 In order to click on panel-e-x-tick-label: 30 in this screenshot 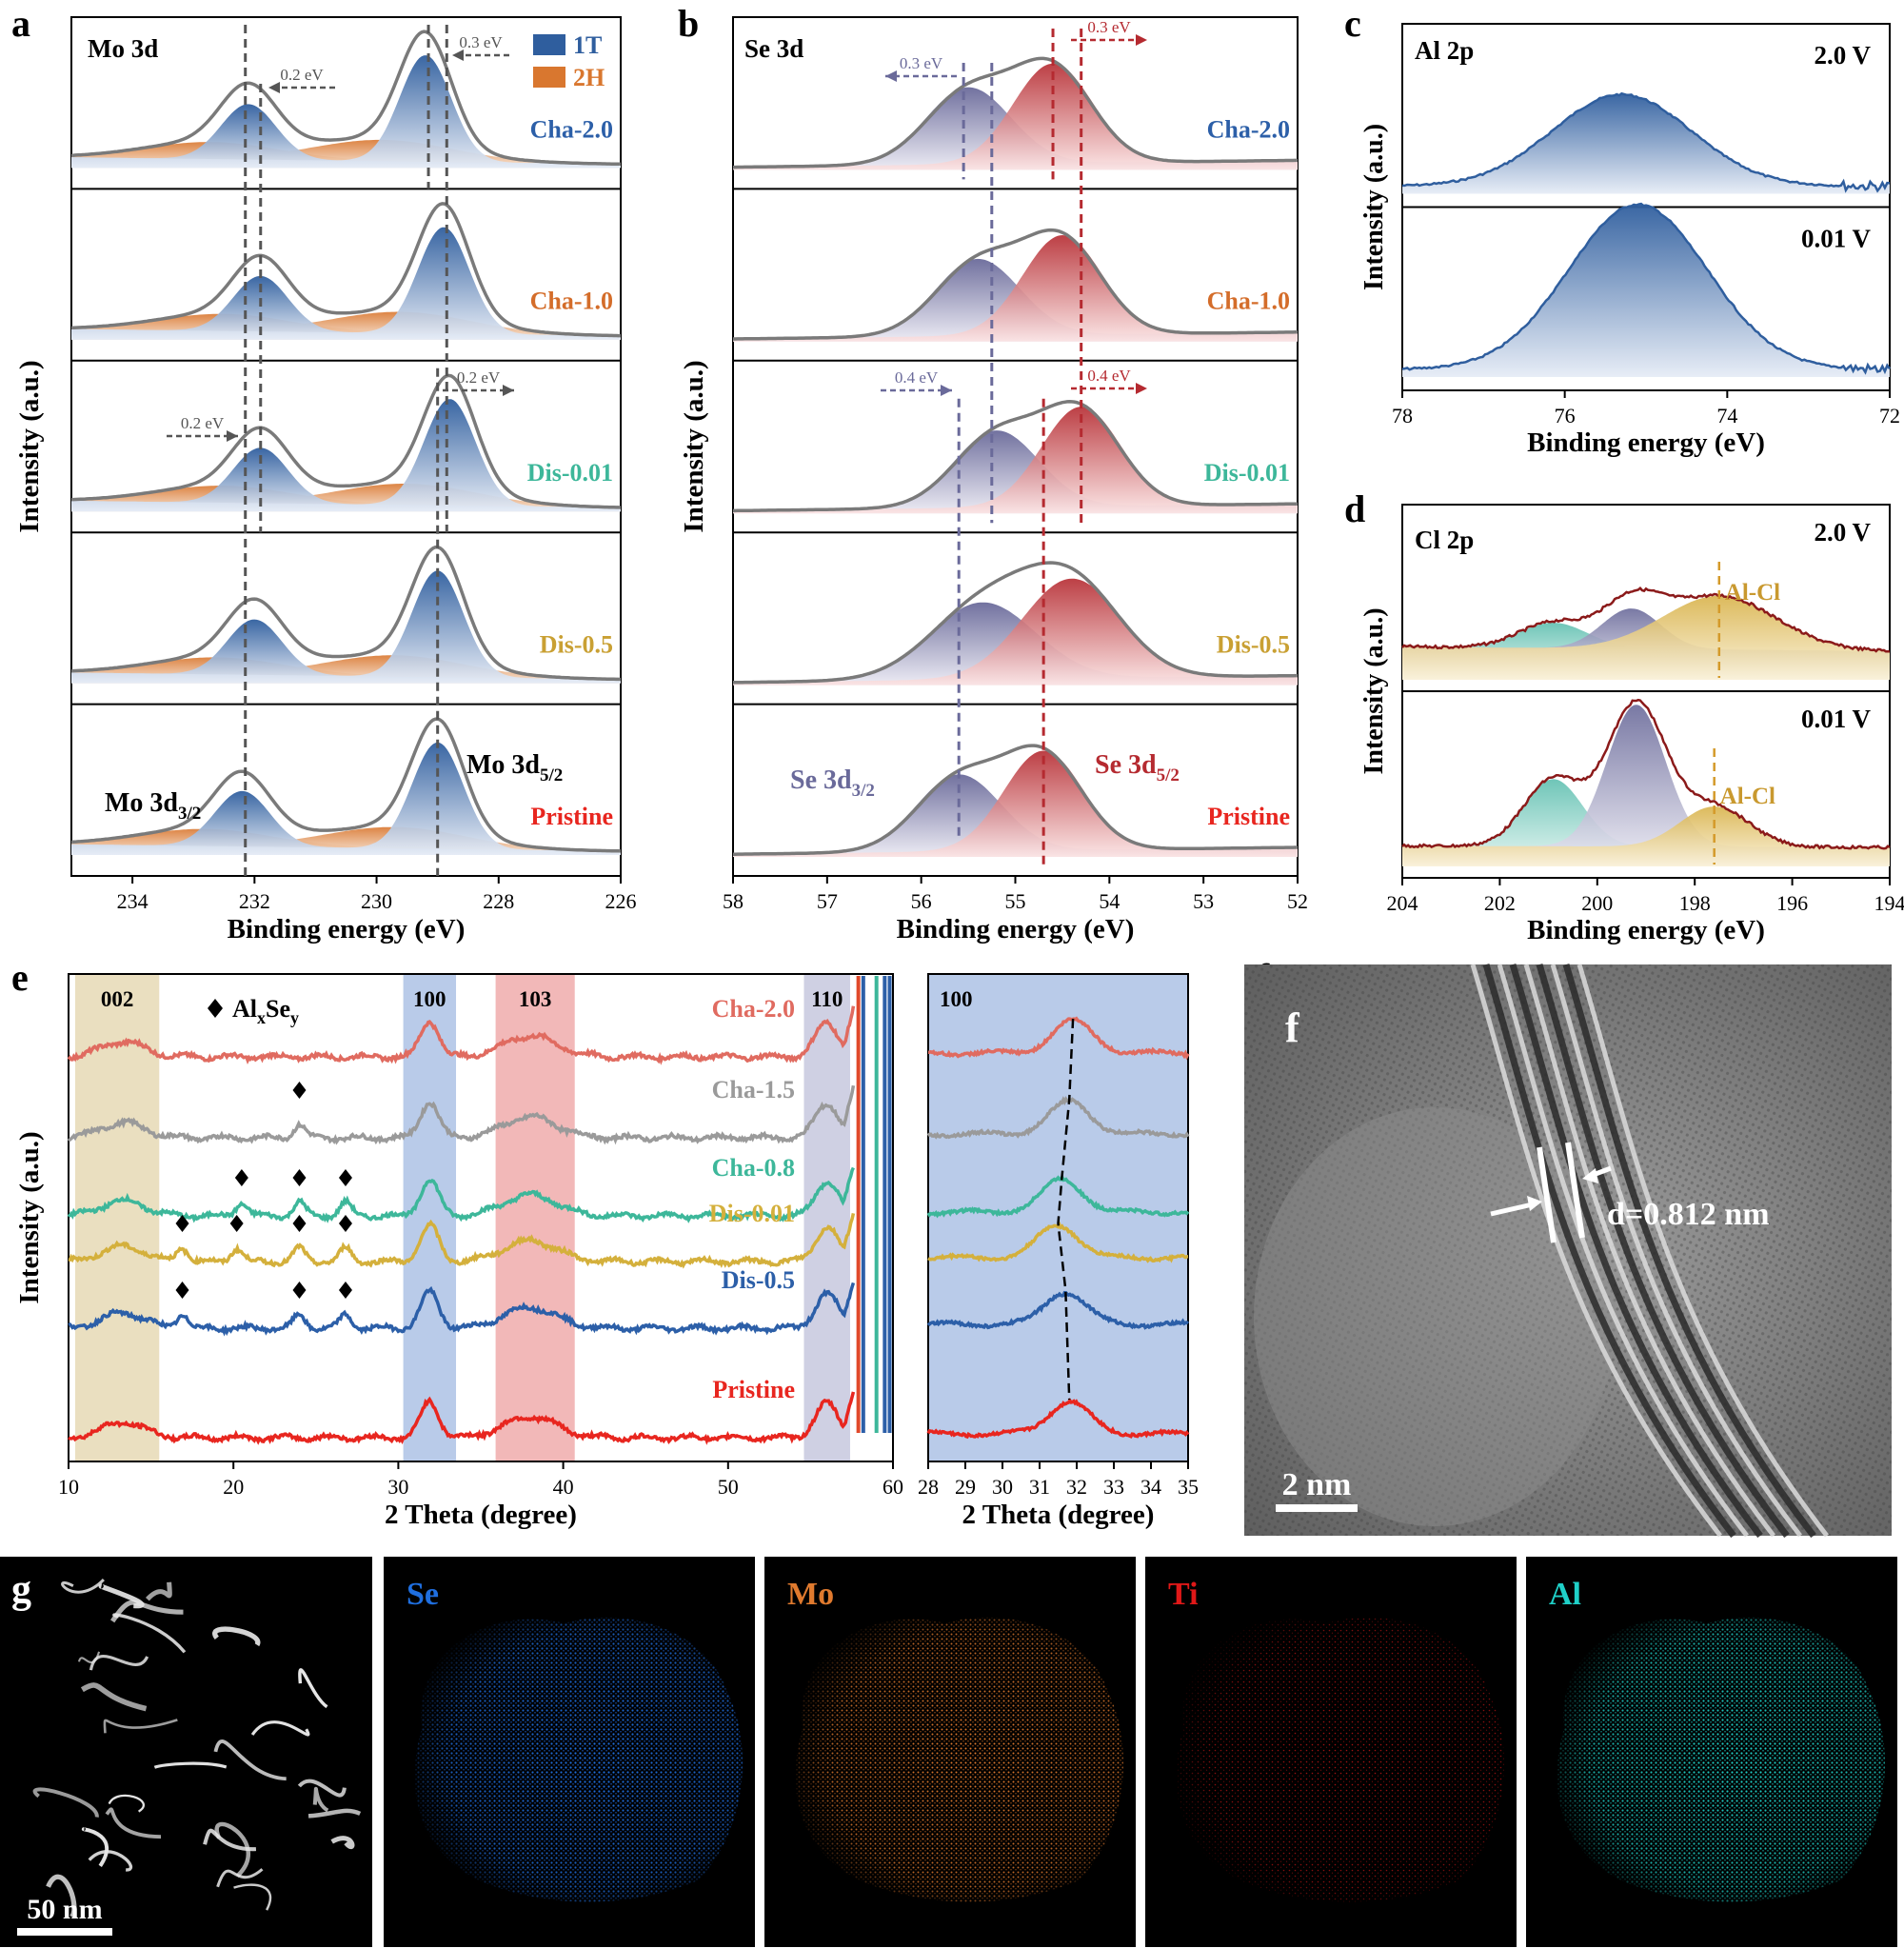, I will do `click(397, 1487)`.